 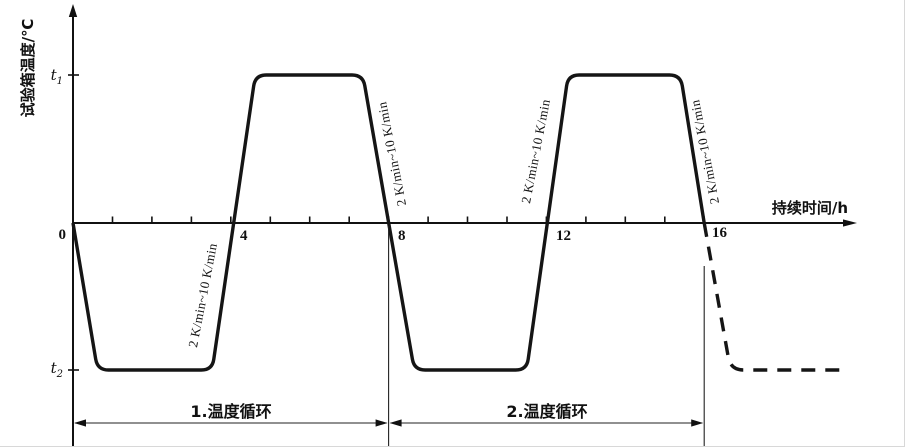 What do you see at coordinates (57, 76) in the screenshot?
I see `y-tick-label-t1: t1` at bounding box center [57, 76].